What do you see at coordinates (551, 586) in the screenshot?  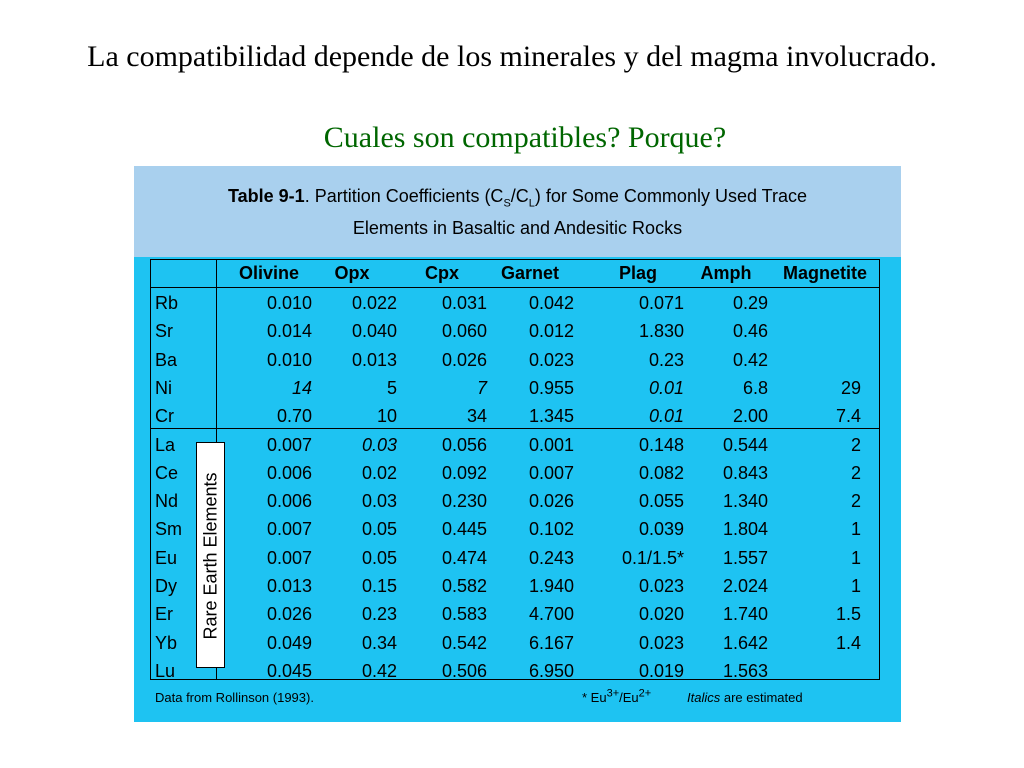 I see `value-cell-dy-garnet: 1.940` at bounding box center [551, 586].